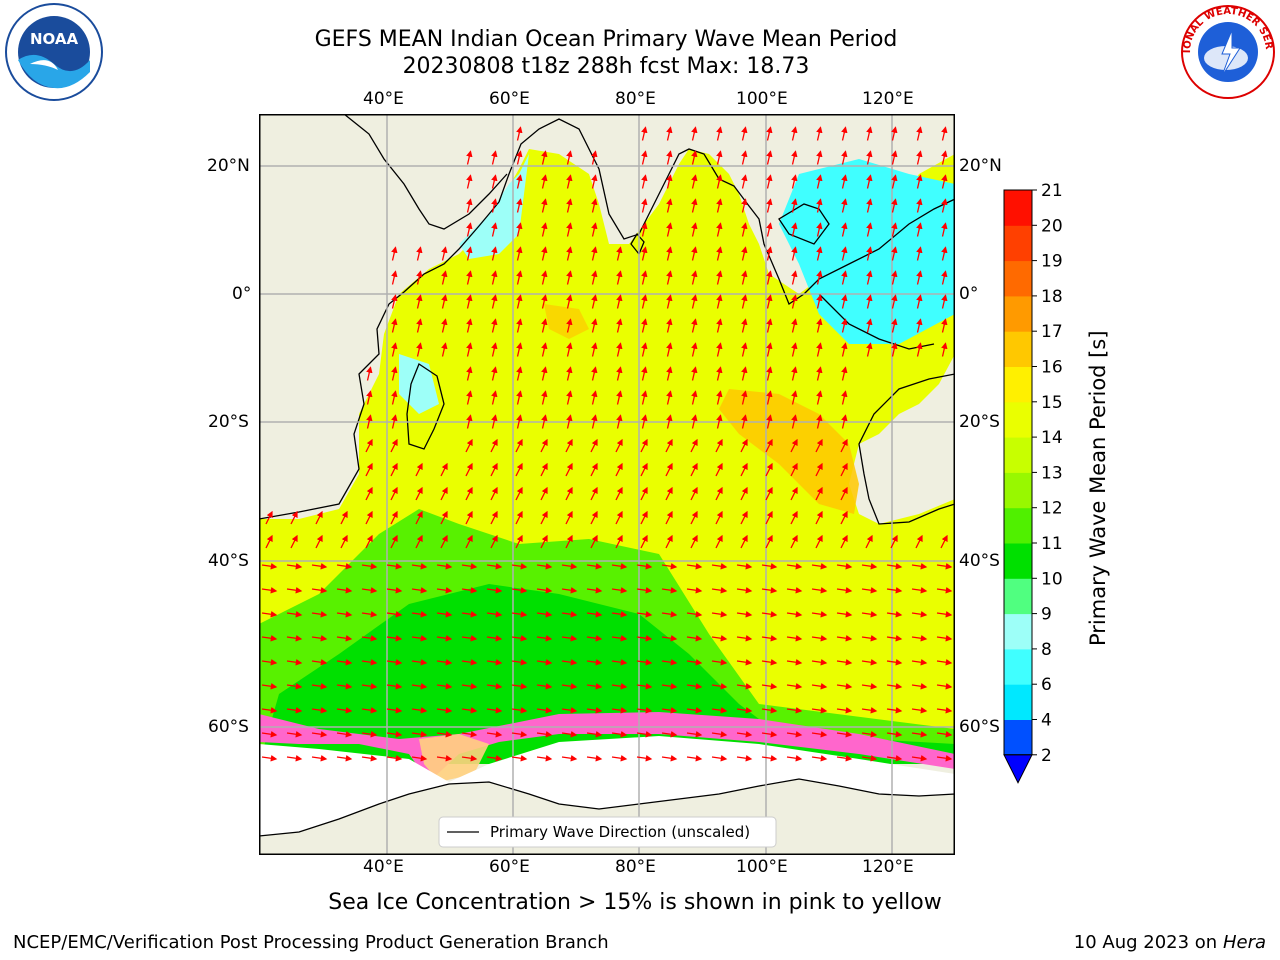 Image resolution: width=1280 pixels, height=960 pixels. I want to click on colorbar-tick-label: 16, so click(1052, 368).